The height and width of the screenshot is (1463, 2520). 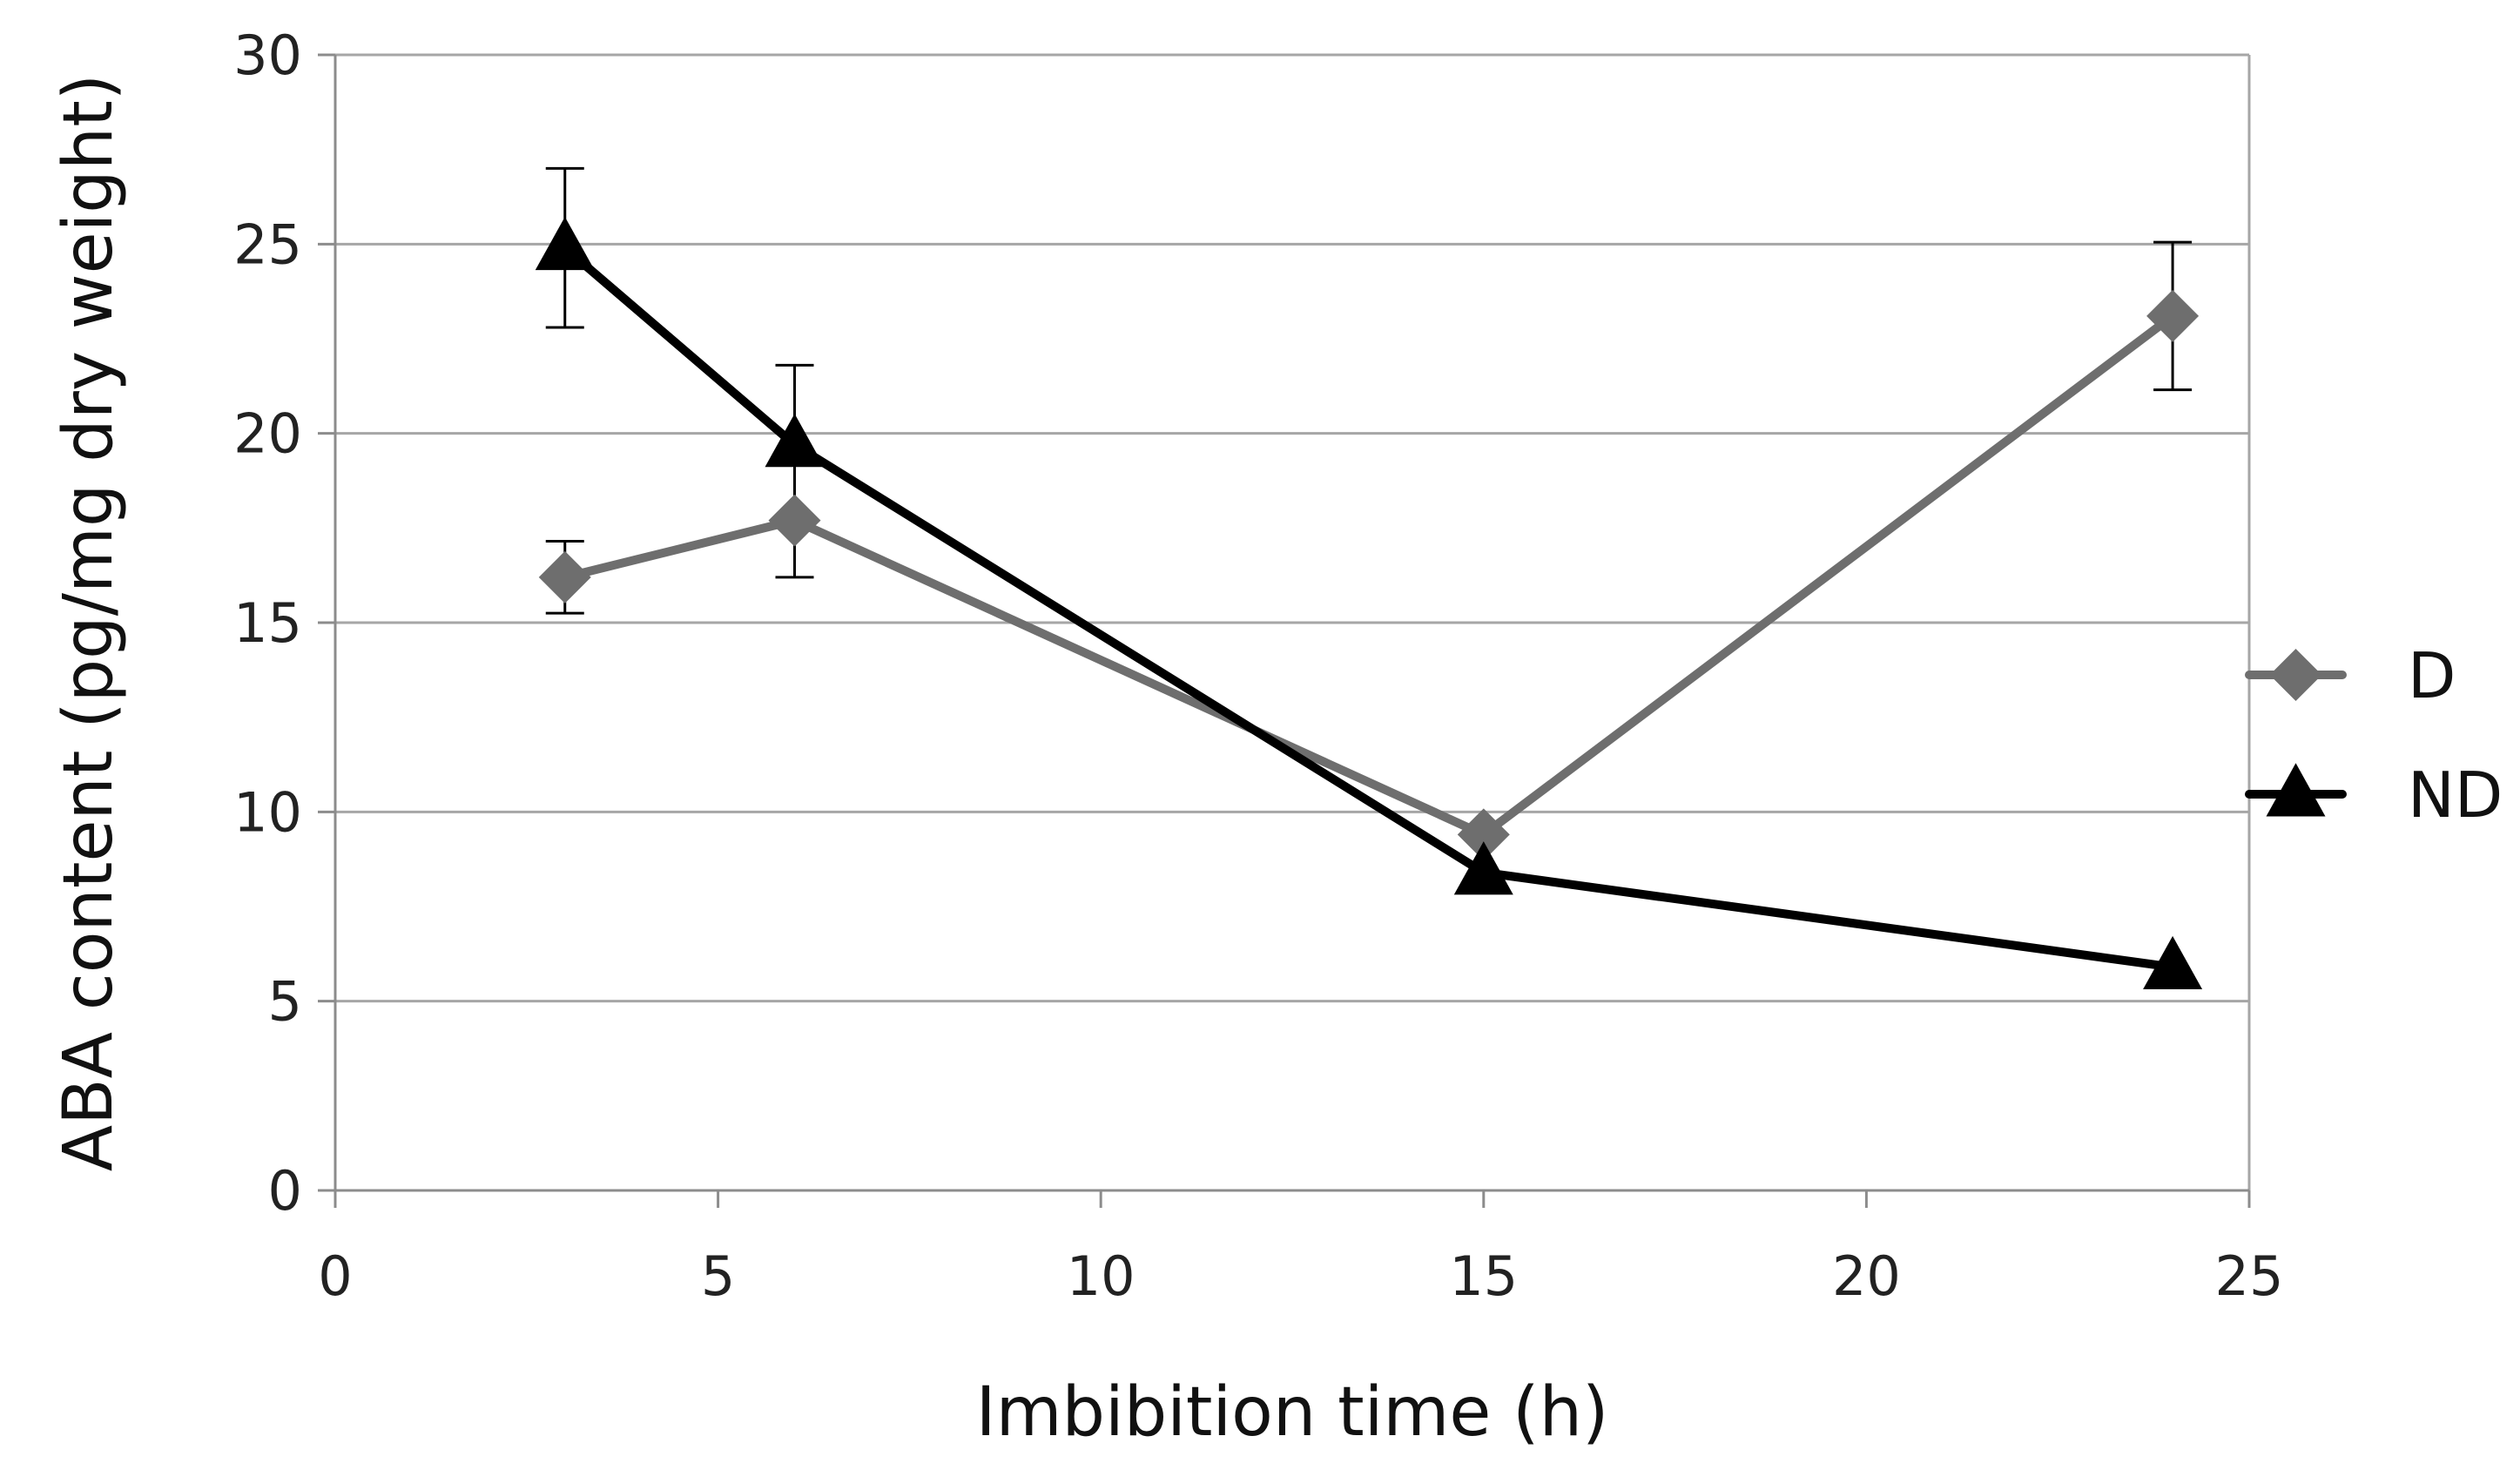 I want to click on y-axis-title: ABA content (pg/mg dry weight), so click(x=89, y=622).